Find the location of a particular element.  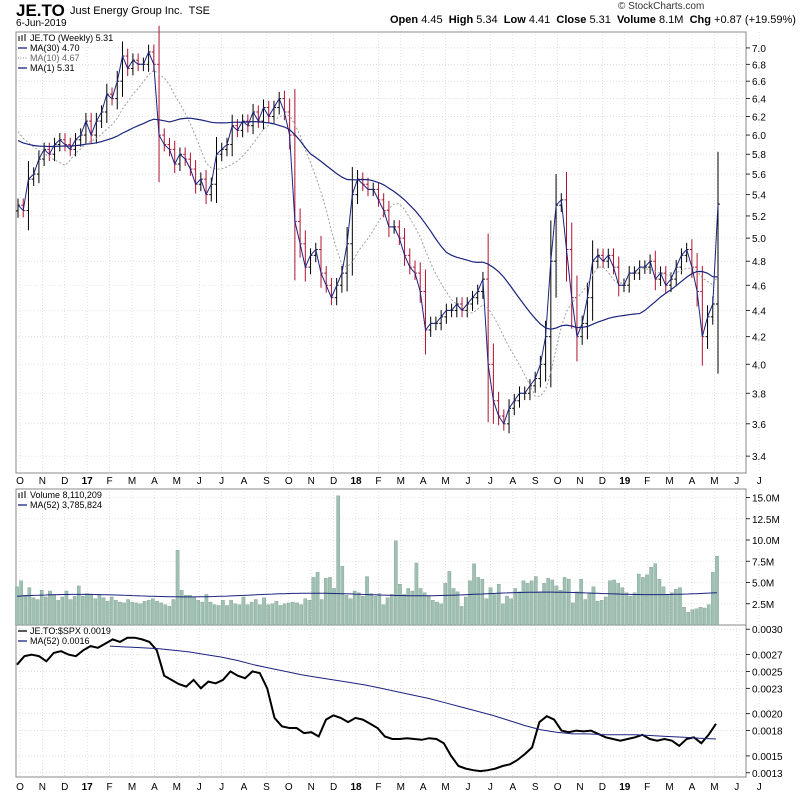

volume-y-tick-label: 7.5M is located at coordinates (763, 562).